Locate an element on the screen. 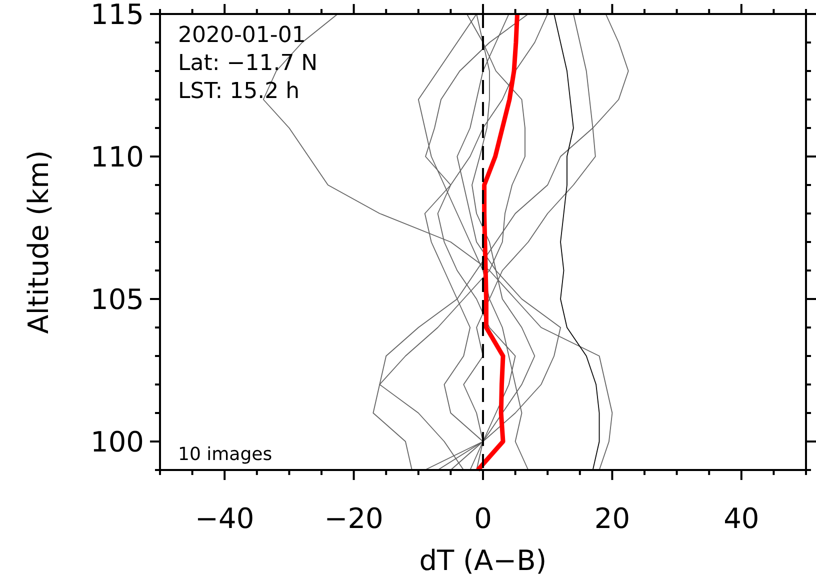  y-tick-label: 110 is located at coordinates (117, 157).